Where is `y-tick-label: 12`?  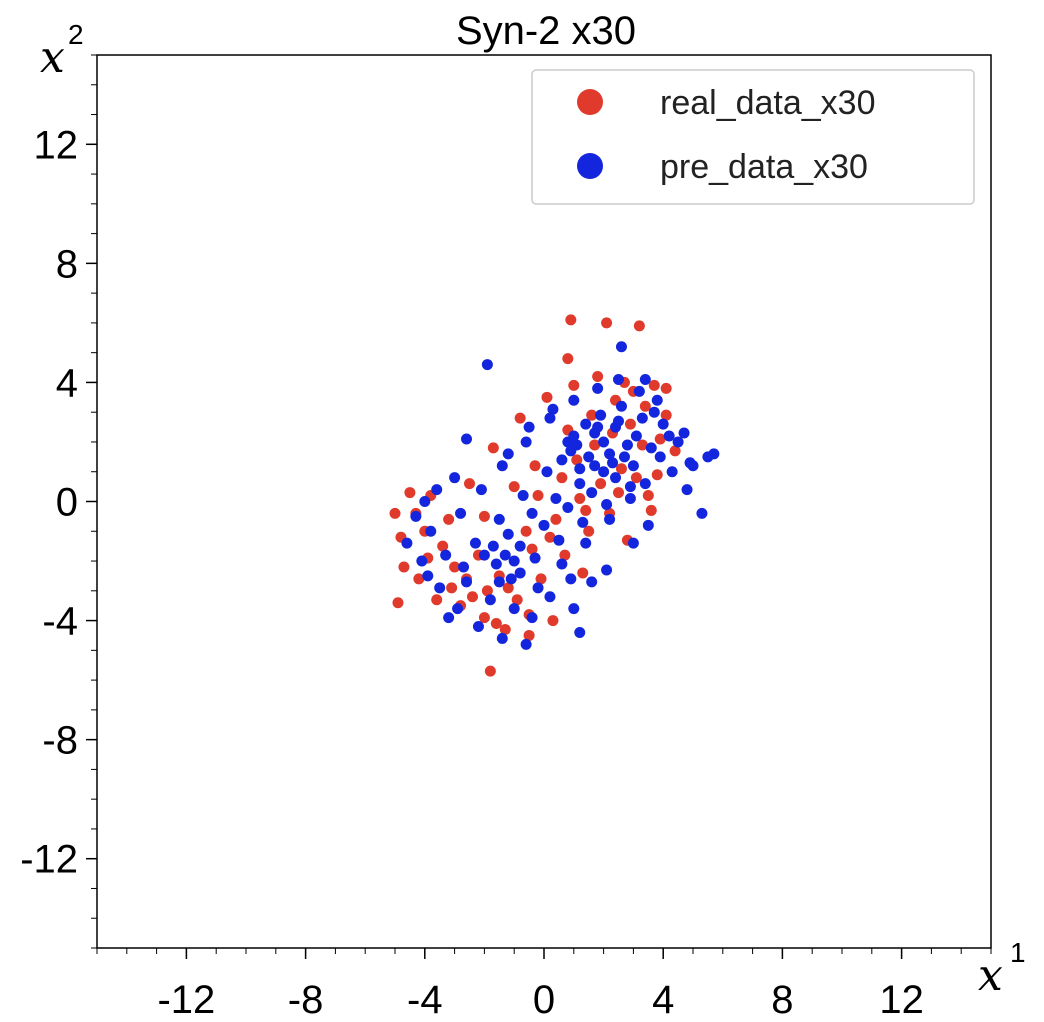
y-tick-label: 12 is located at coordinates (56, 145).